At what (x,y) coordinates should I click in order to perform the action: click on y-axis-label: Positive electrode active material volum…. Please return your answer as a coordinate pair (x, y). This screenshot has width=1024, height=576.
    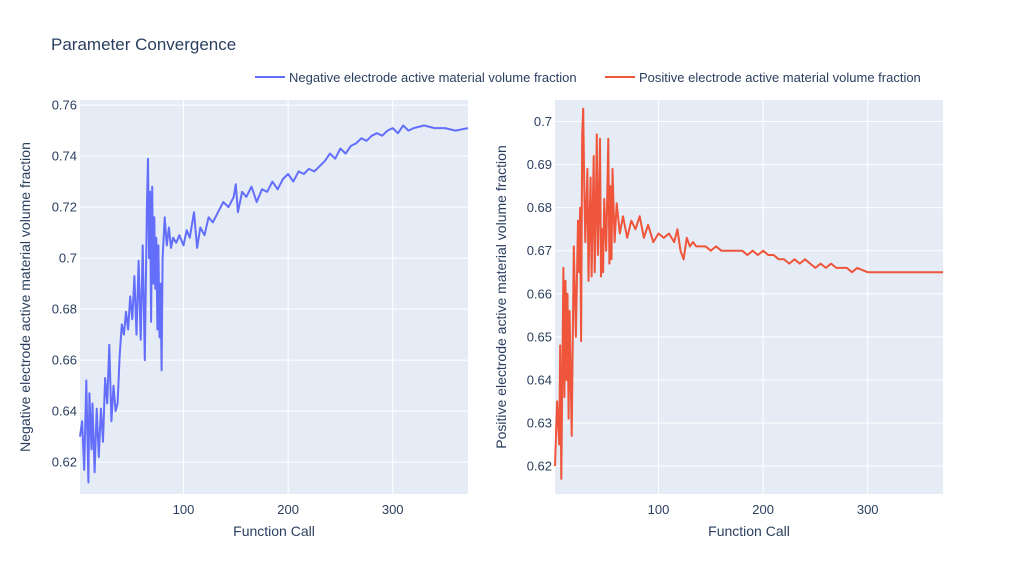
    Looking at the image, I should click on (501, 296).